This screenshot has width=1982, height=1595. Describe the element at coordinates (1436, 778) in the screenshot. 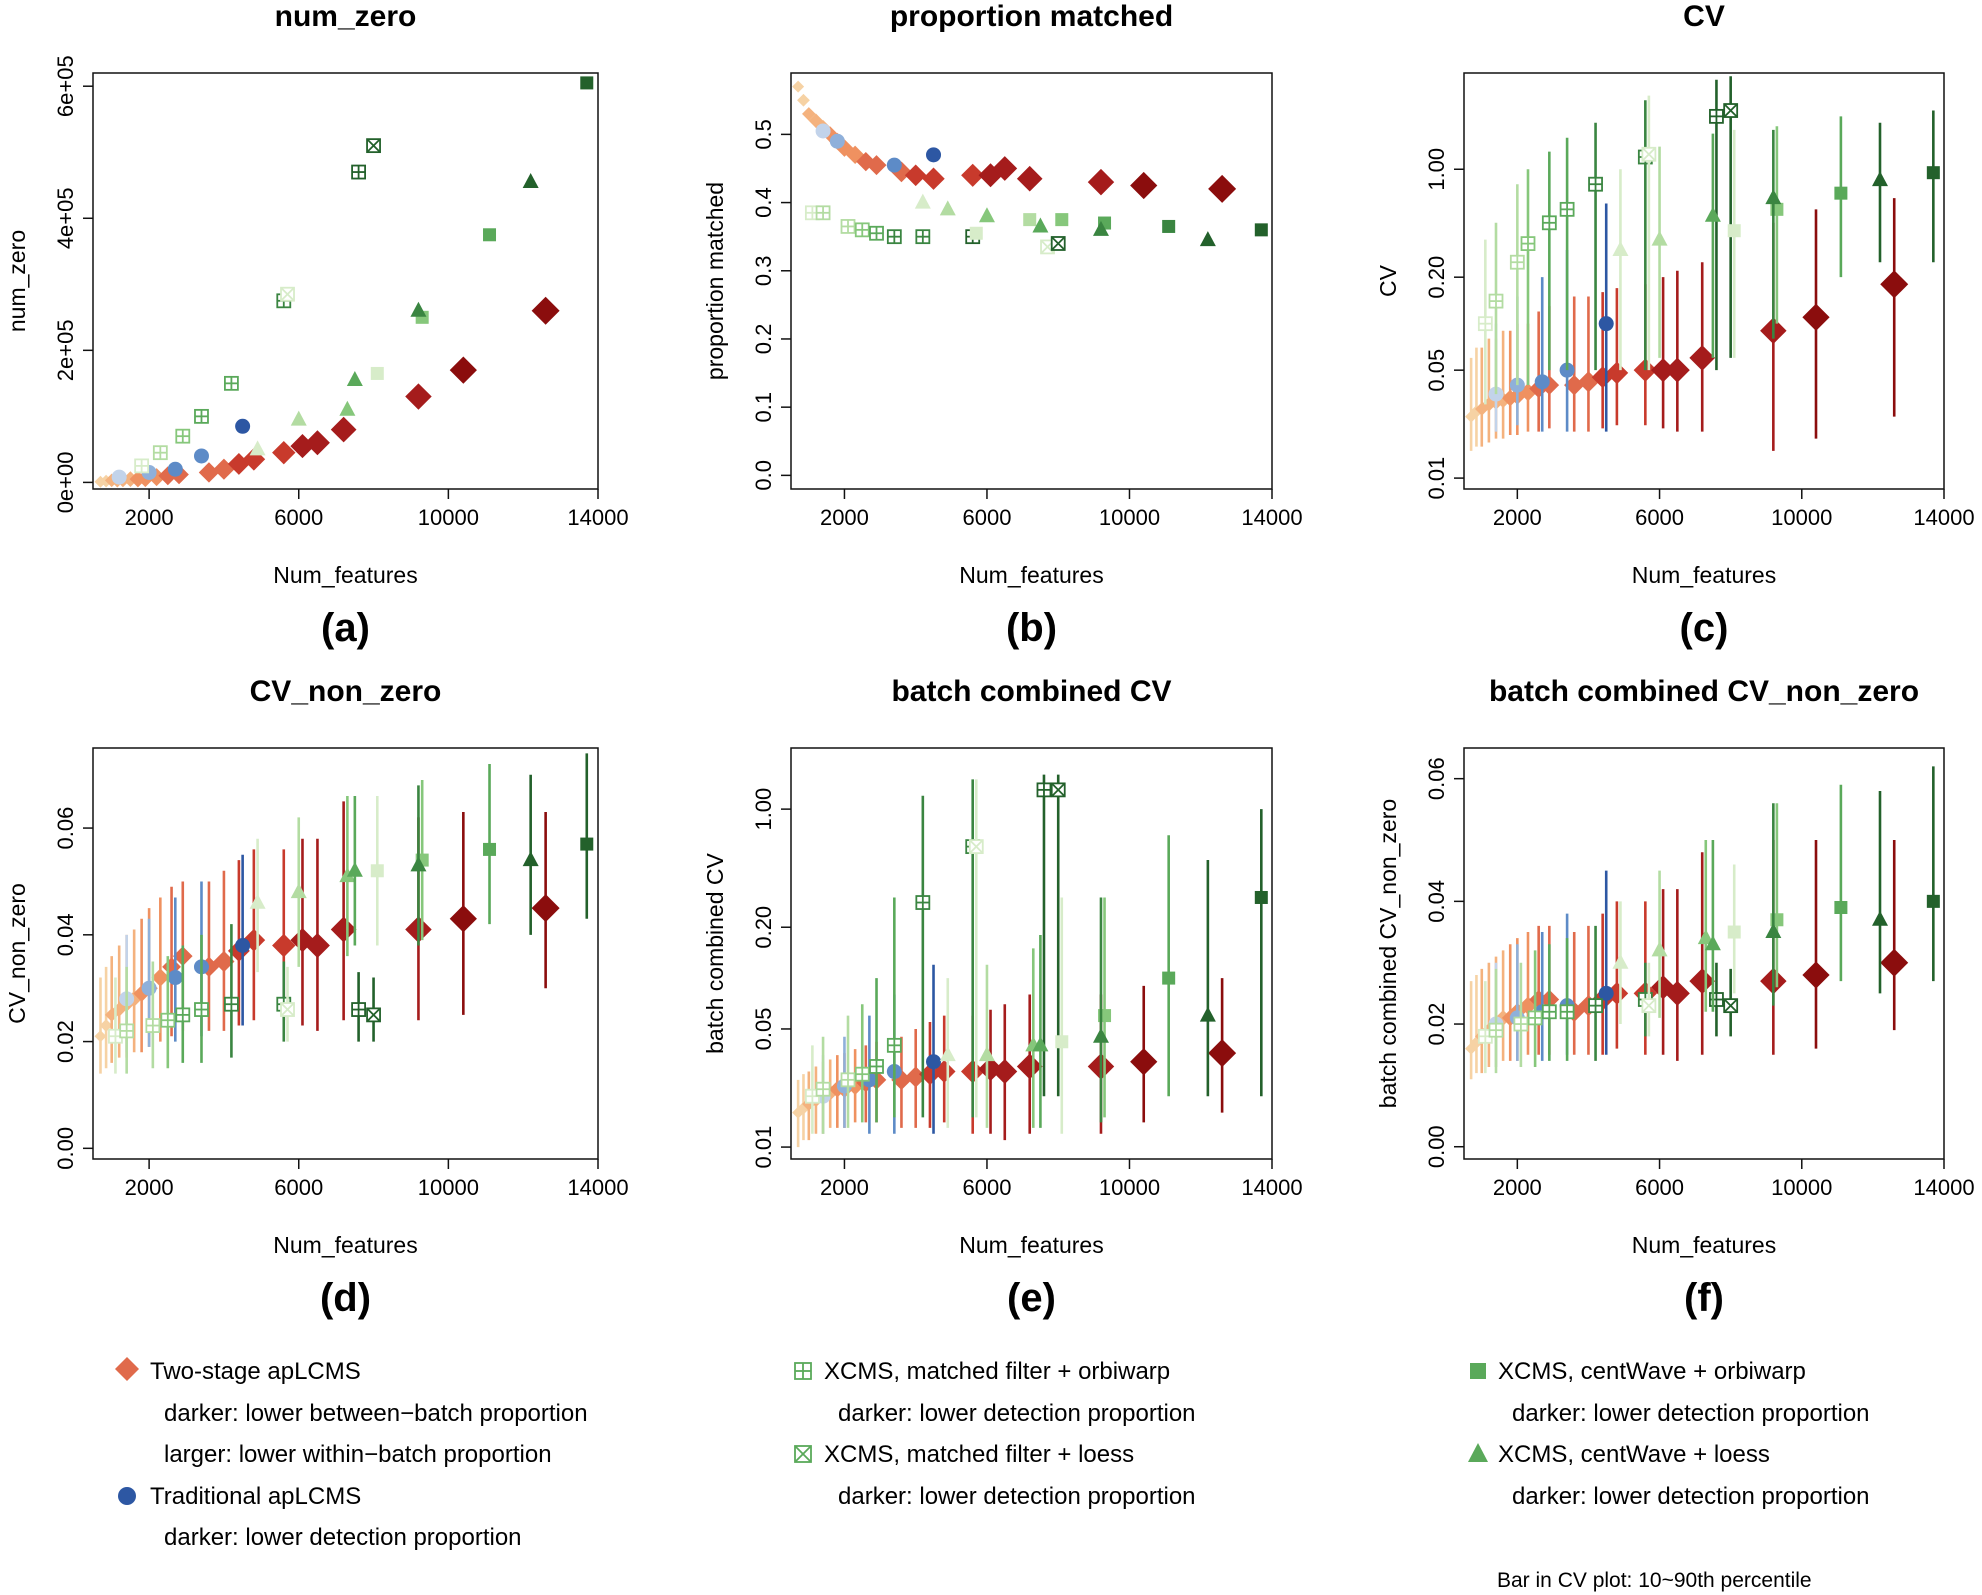

I see `y-tick-label: 0.06` at that location.